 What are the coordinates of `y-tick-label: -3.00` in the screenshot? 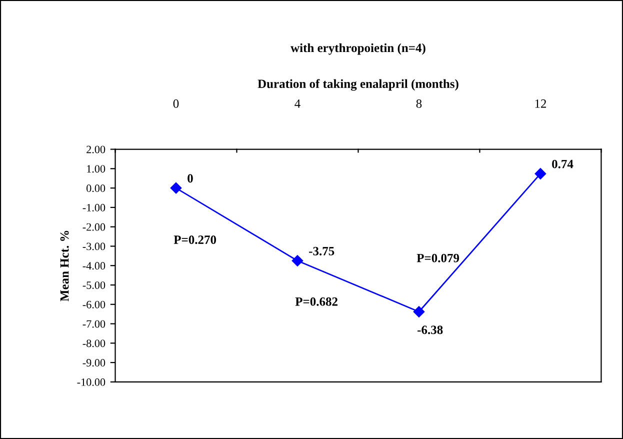 It's located at (94, 246).